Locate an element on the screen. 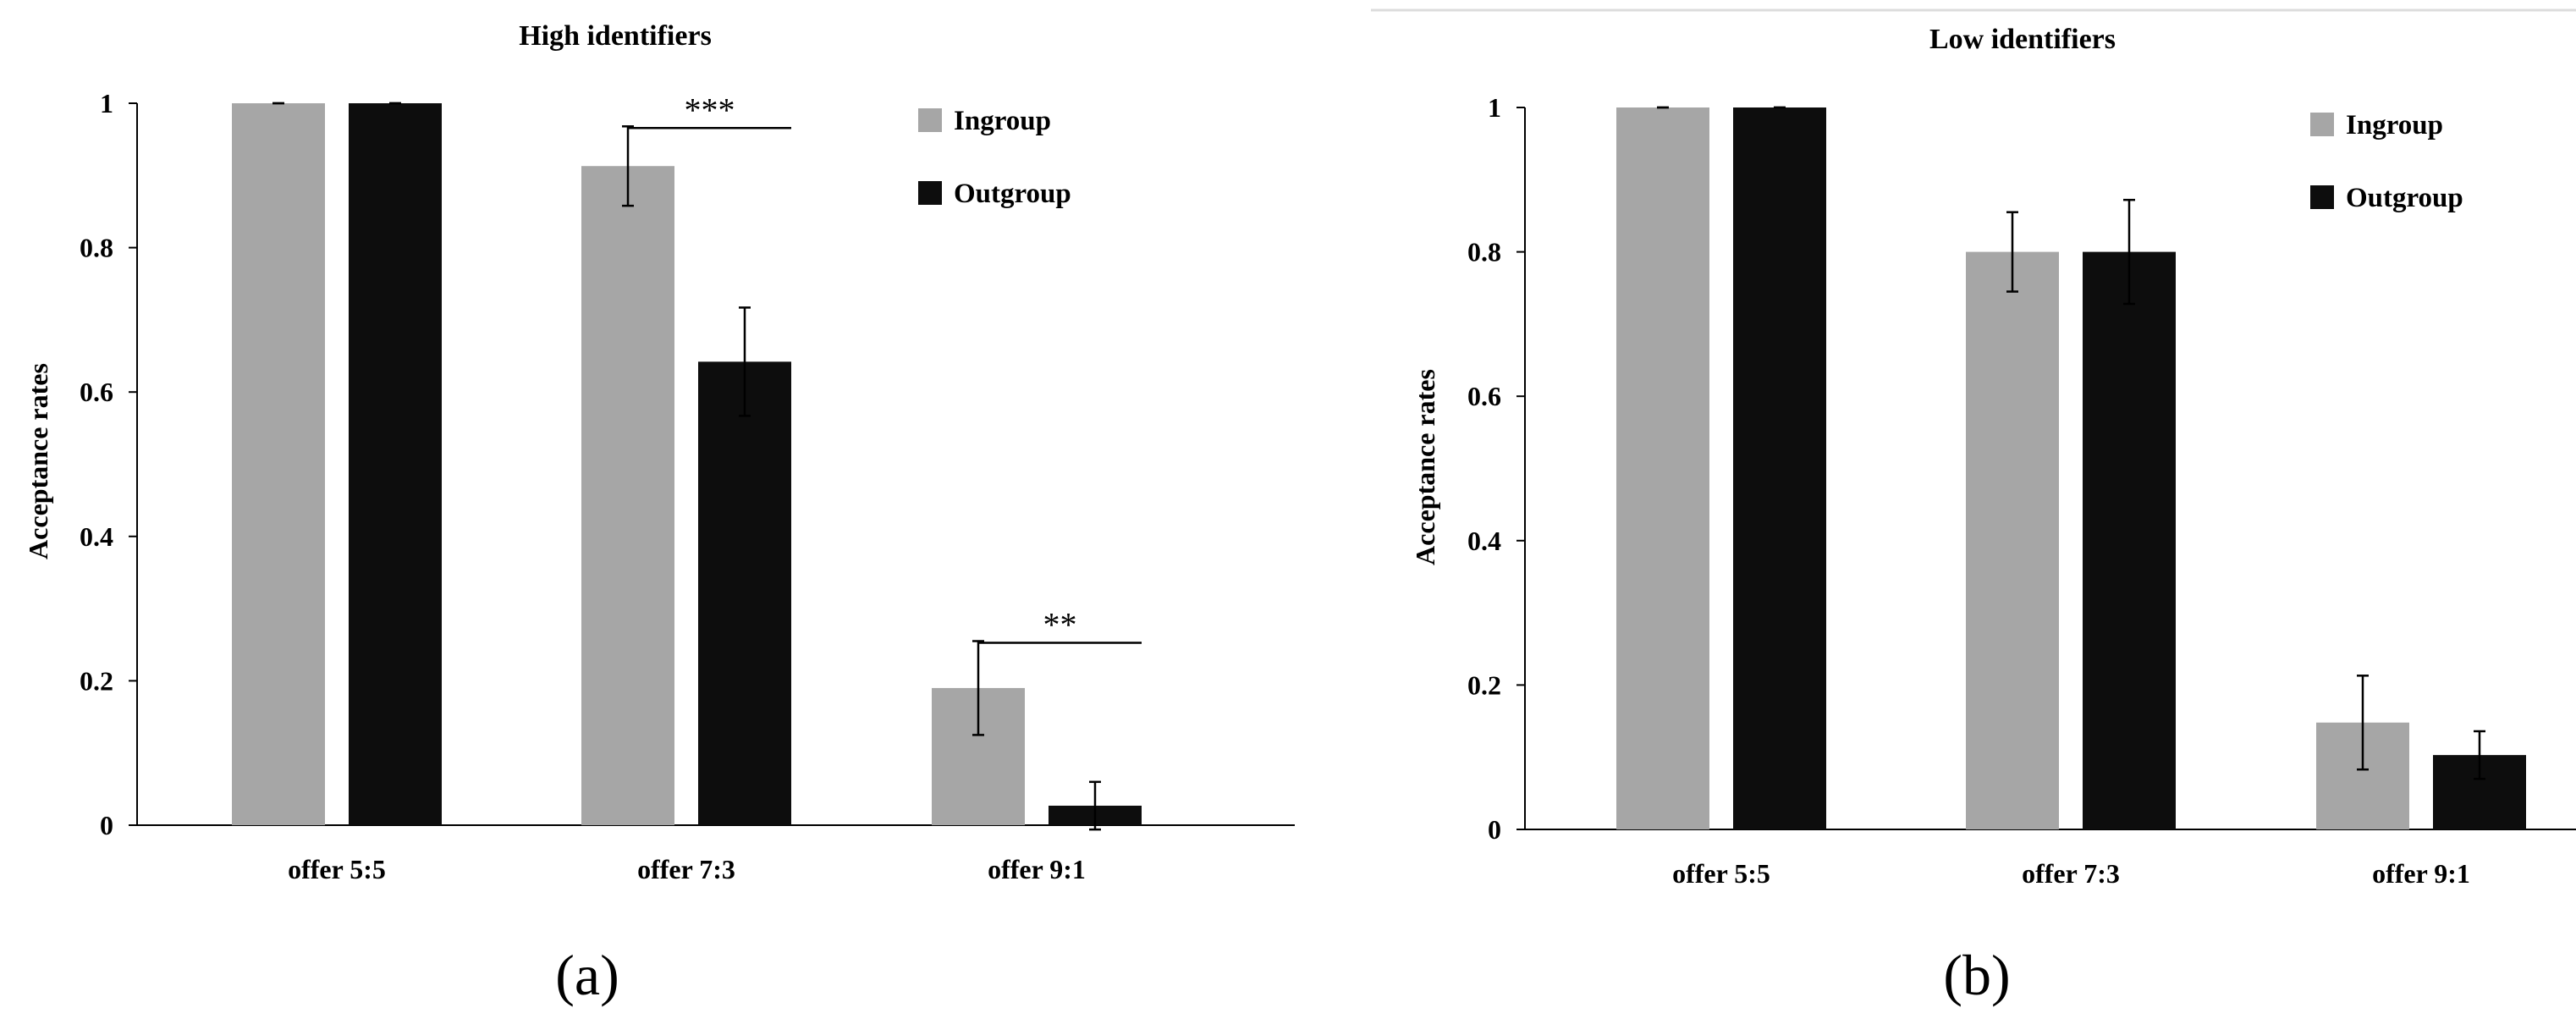 The width and height of the screenshot is (2576, 1019). chart-title: High identifiers is located at coordinates (615, 36).